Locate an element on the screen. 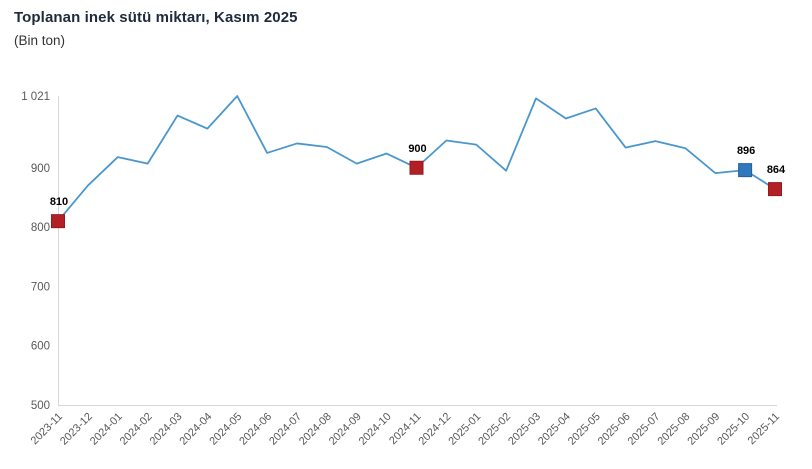  chart-title: Toplanan inek sütü miktarı, Kasım 2025 is located at coordinates (156, 17).